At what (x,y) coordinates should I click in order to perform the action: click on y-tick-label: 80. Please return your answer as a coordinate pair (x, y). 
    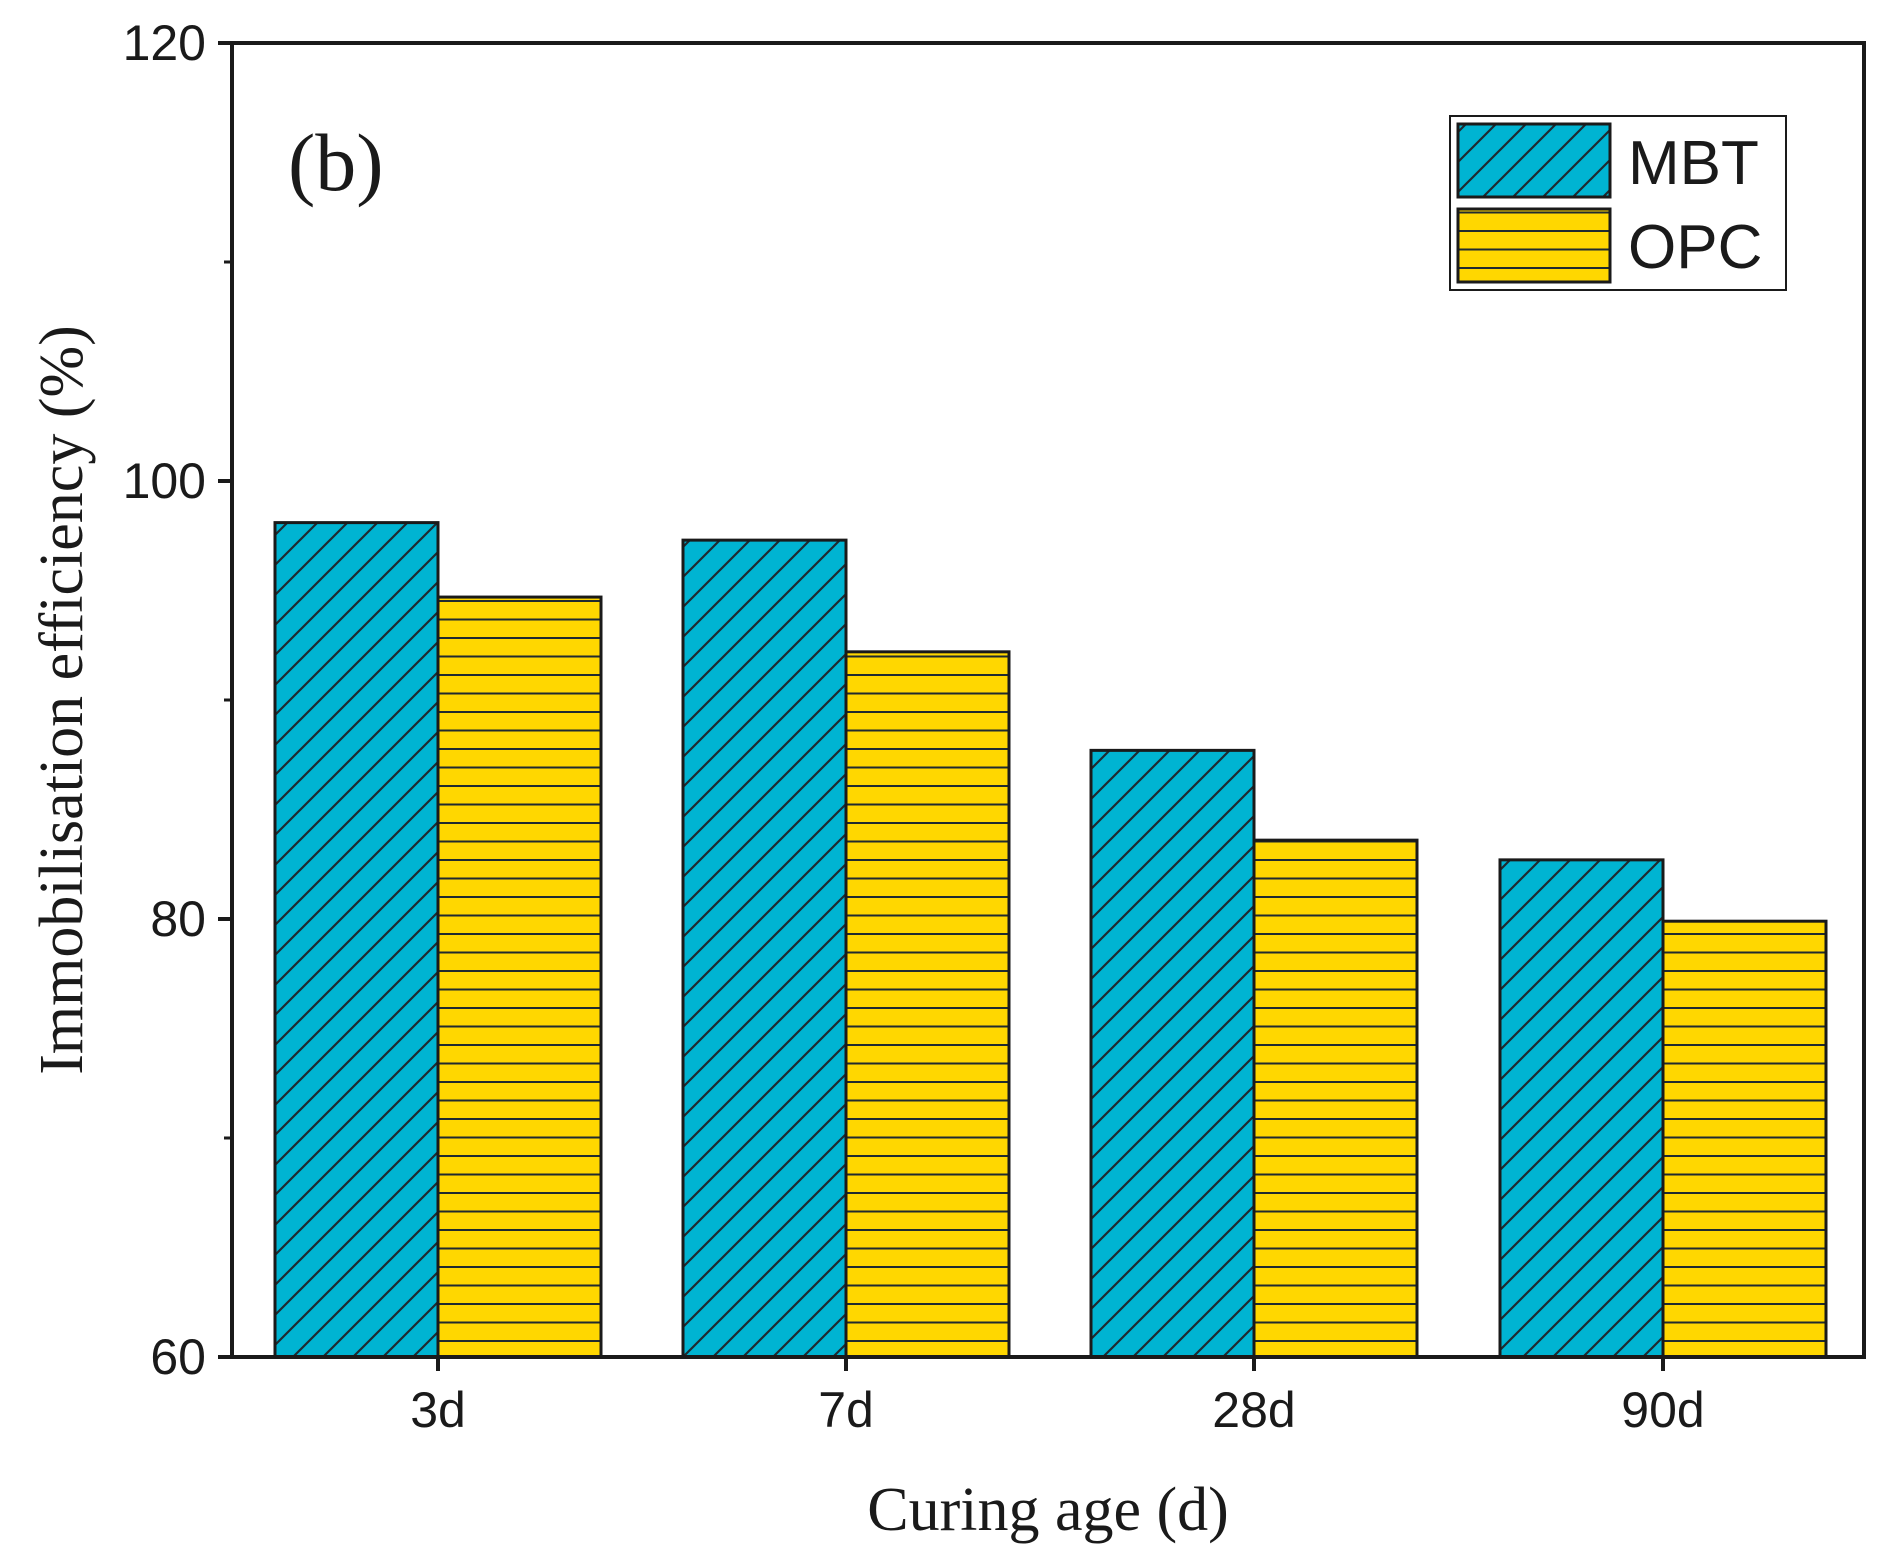
    Looking at the image, I should click on (178, 919).